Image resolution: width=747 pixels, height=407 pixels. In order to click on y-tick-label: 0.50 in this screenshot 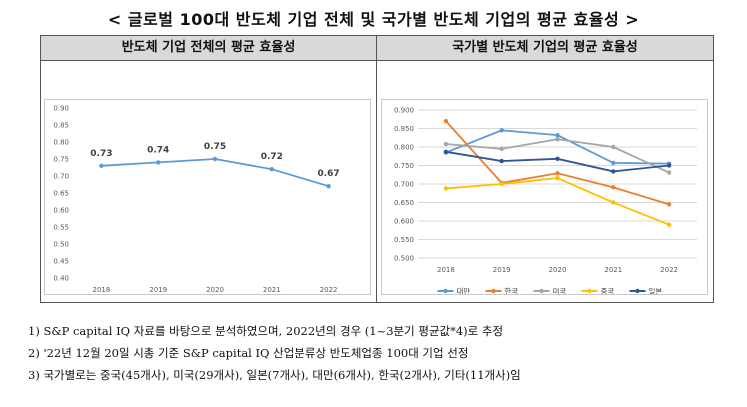, I will do `click(61, 245)`.